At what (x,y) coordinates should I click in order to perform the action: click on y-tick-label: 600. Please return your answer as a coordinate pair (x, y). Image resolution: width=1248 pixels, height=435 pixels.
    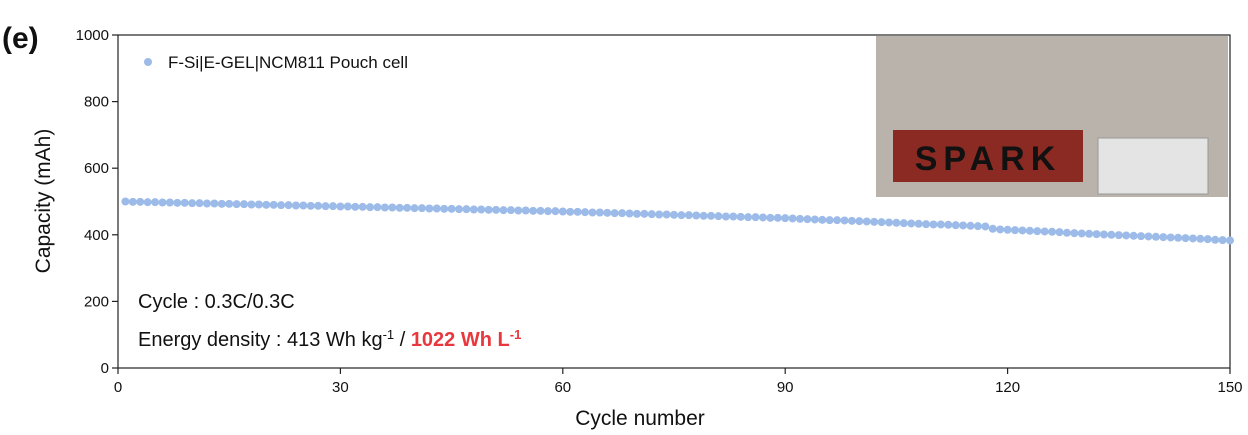
    Looking at the image, I should click on (96, 168).